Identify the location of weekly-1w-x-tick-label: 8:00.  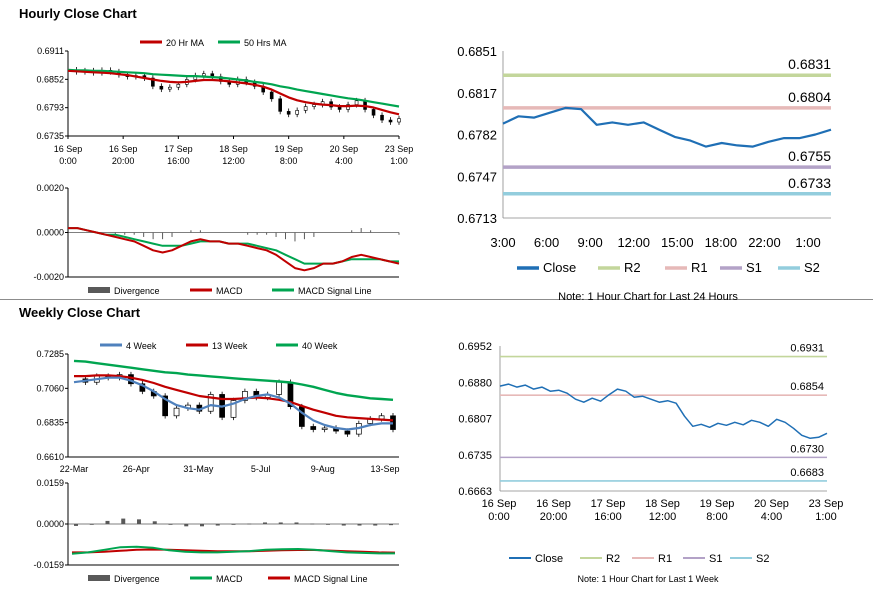
(716, 517).